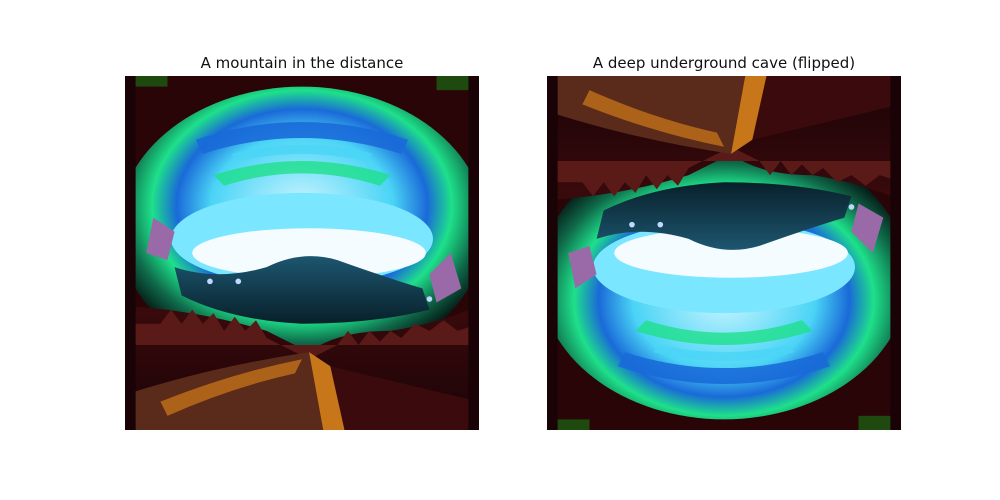  What do you see at coordinates (724, 63) in the screenshot?
I see `panel-title-cave: A deep underground cave (flipped)` at bounding box center [724, 63].